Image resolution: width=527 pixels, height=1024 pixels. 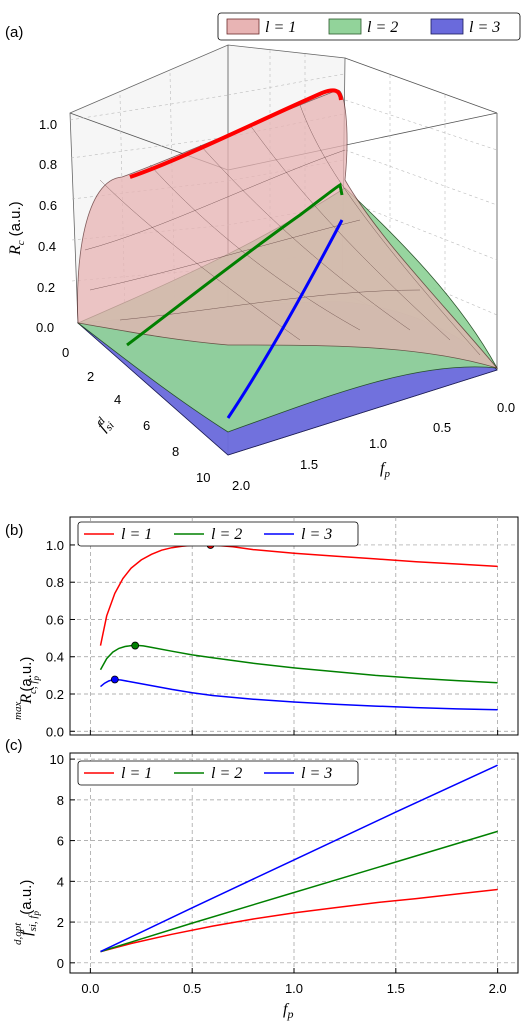 I want to click on y-tick-label: 0.4, so click(x=55, y=657).